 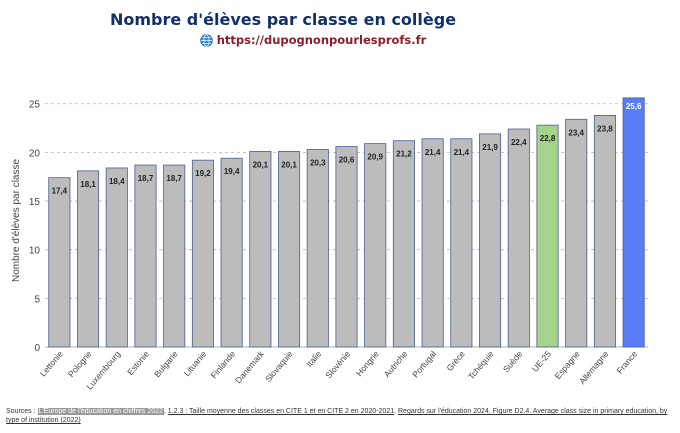 What do you see at coordinates (22, 411) in the screenshot?
I see `sources-prefix: Sources :` at bounding box center [22, 411].